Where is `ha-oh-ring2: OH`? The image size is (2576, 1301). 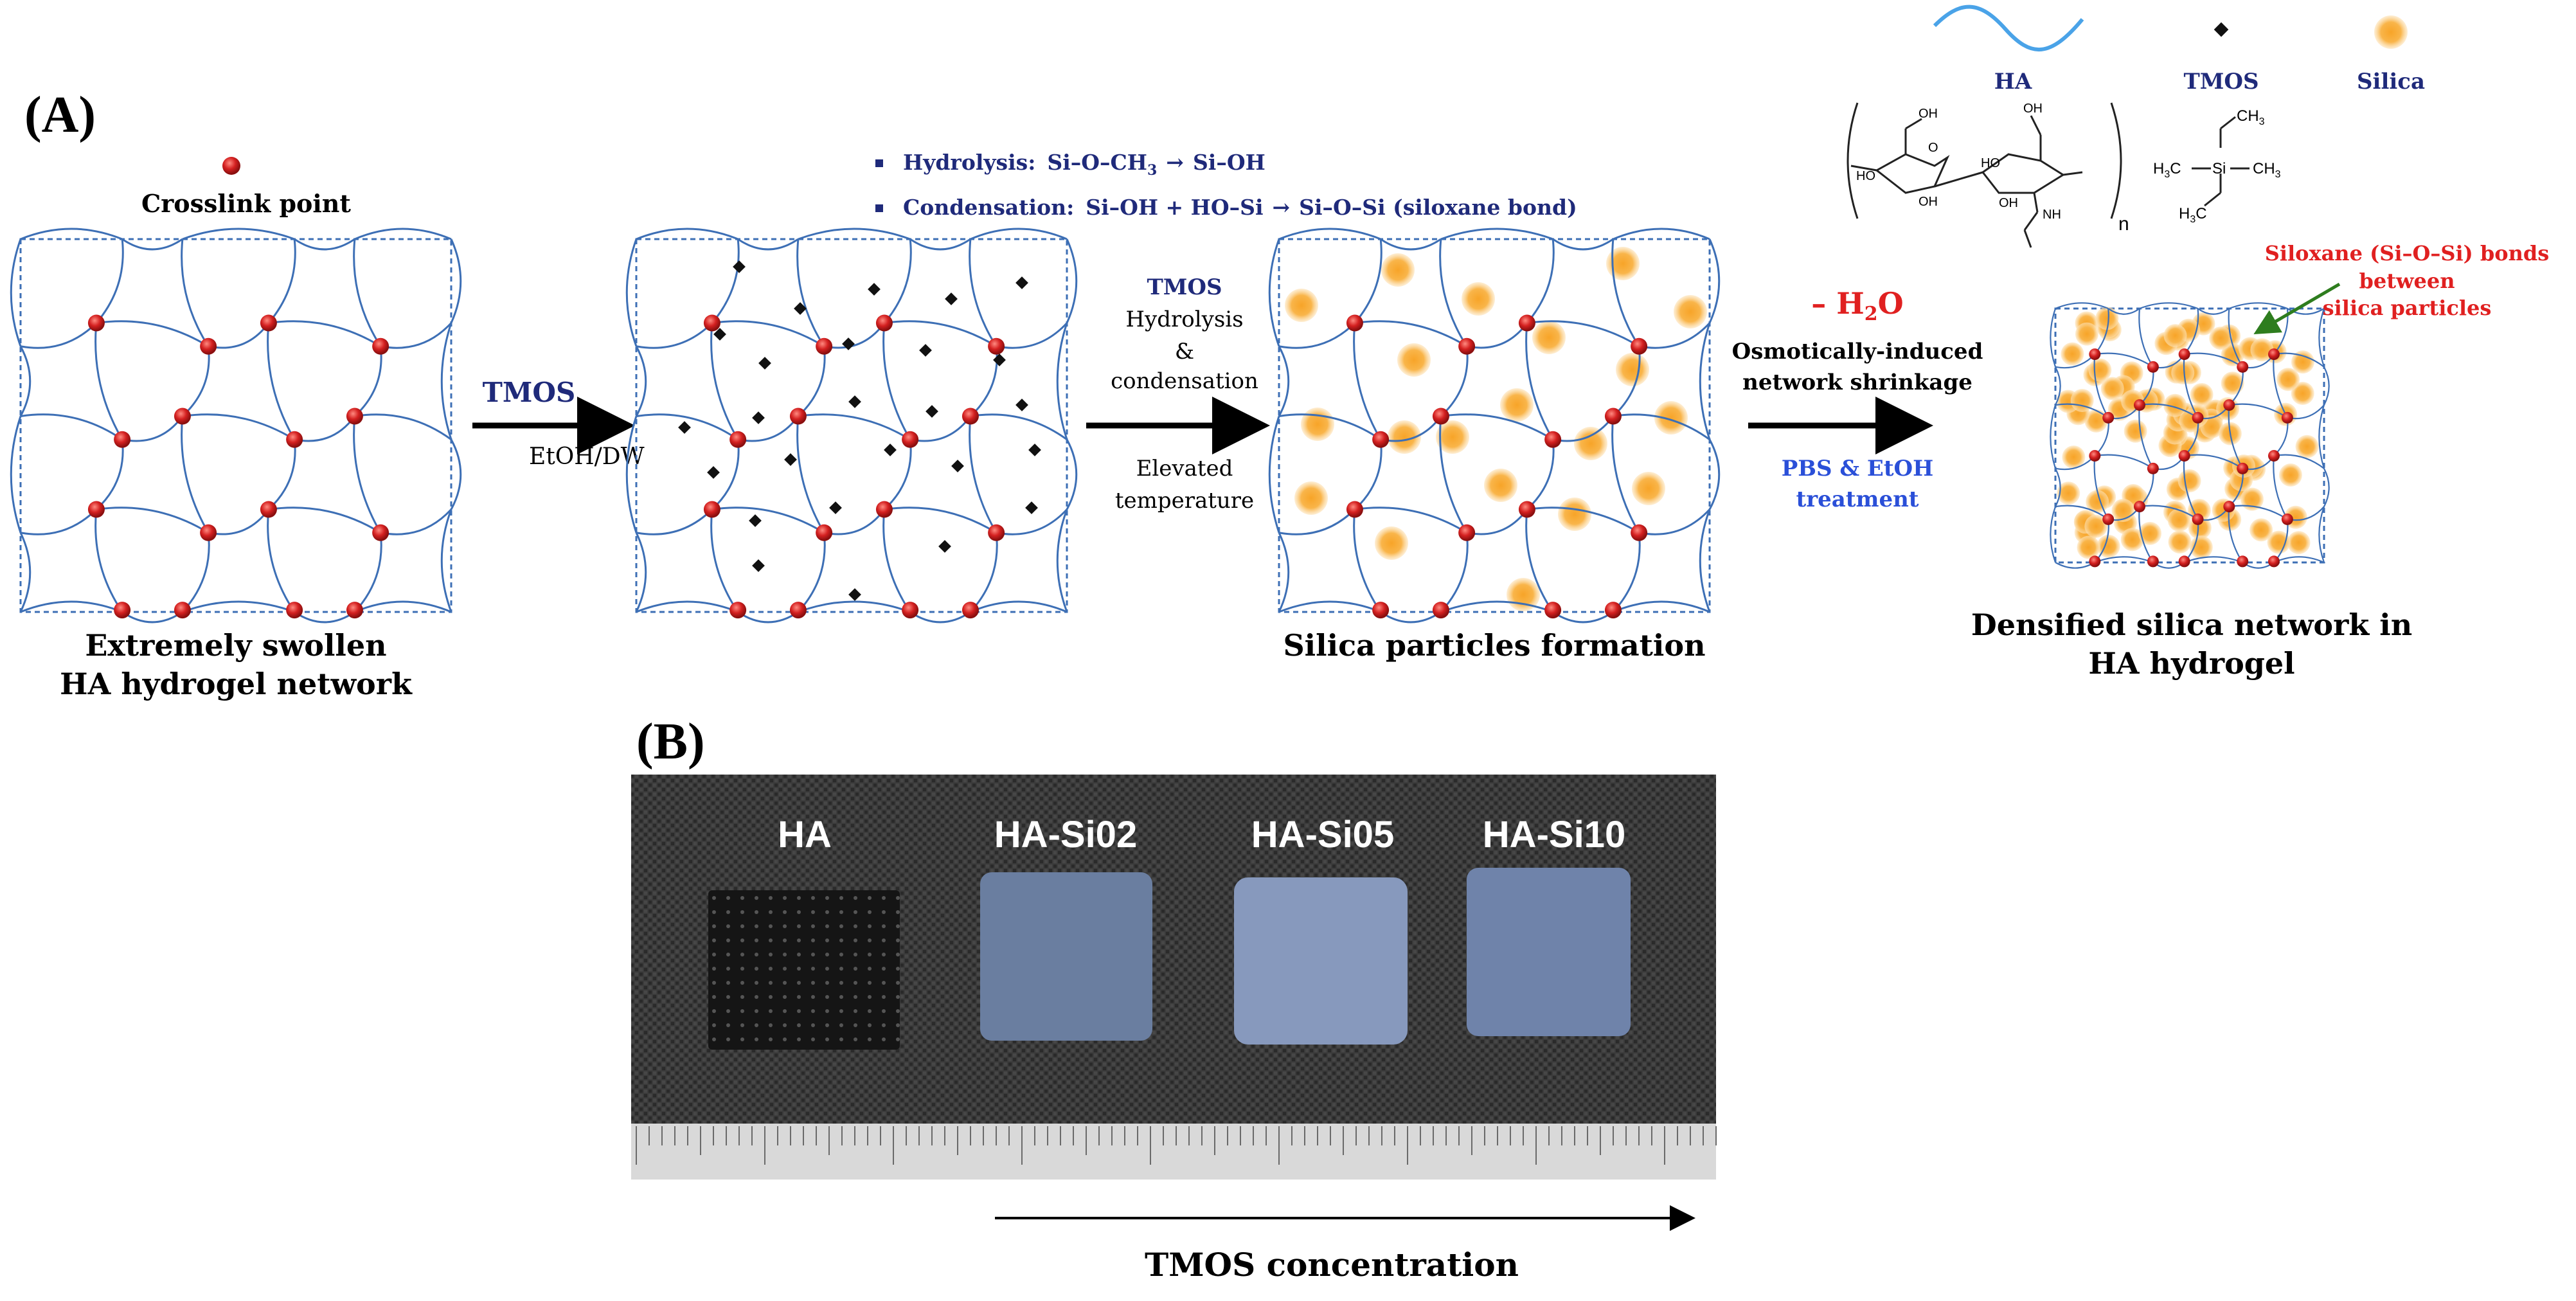
ha-oh-ring2: OH is located at coordinates (2008, 203).